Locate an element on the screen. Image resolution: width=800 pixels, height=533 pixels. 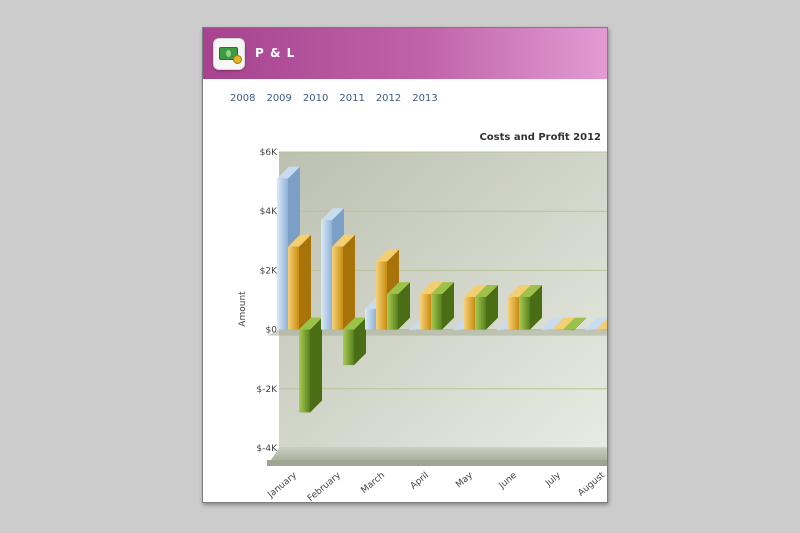
bar-profit-green-may is located at coordinates (486, 307).